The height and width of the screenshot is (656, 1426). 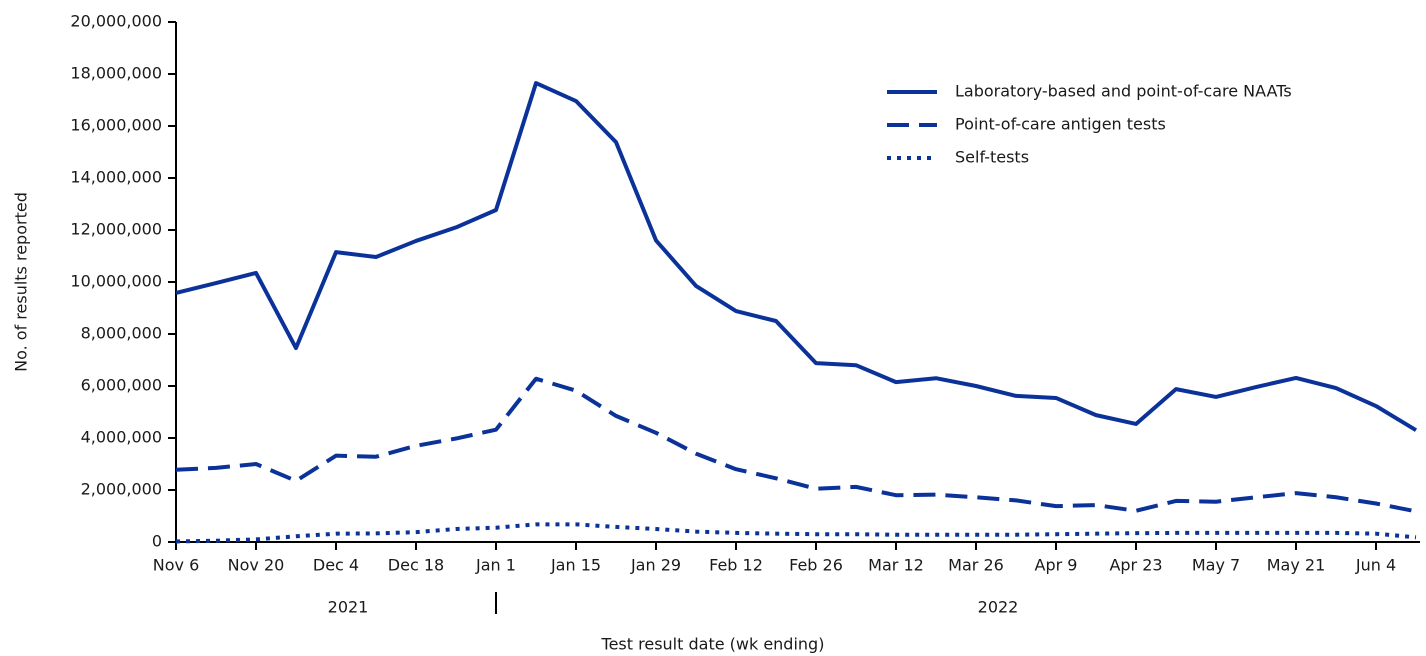 What do you see at coordinates (1296, 565) in the screenshot?
I see `x-tick-label: May 21` at bounding box center [1296, 565].